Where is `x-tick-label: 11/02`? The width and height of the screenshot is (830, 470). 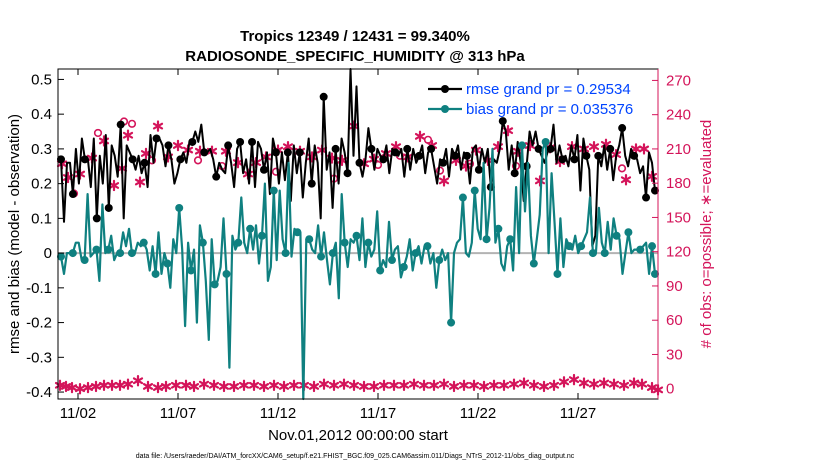 x-tick-label: 11/02 is located at coordinates (78, 413).